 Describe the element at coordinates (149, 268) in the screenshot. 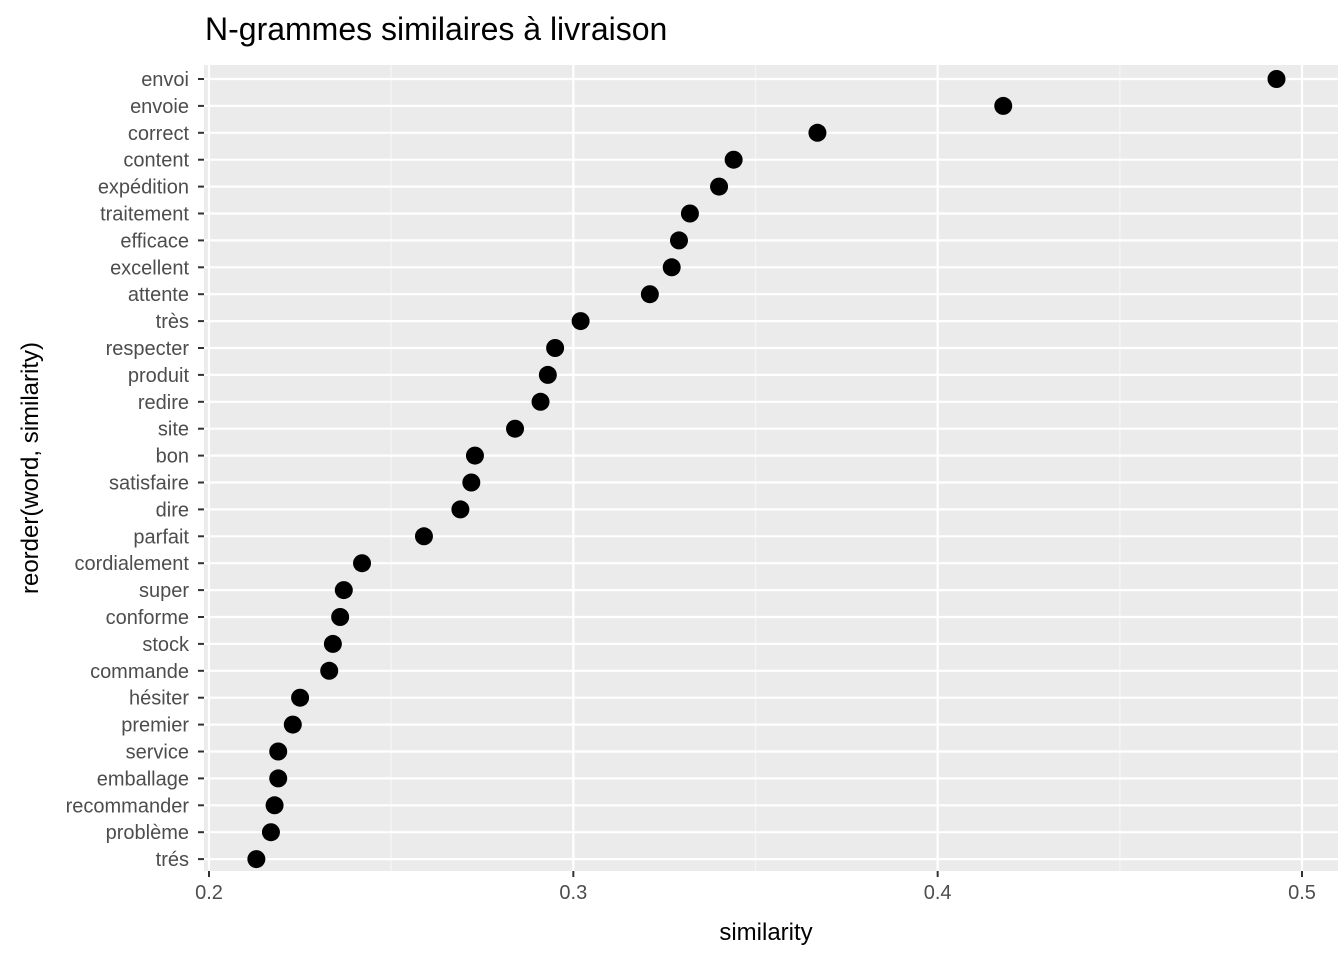

I see `y-tick-label: excellent` at that location.